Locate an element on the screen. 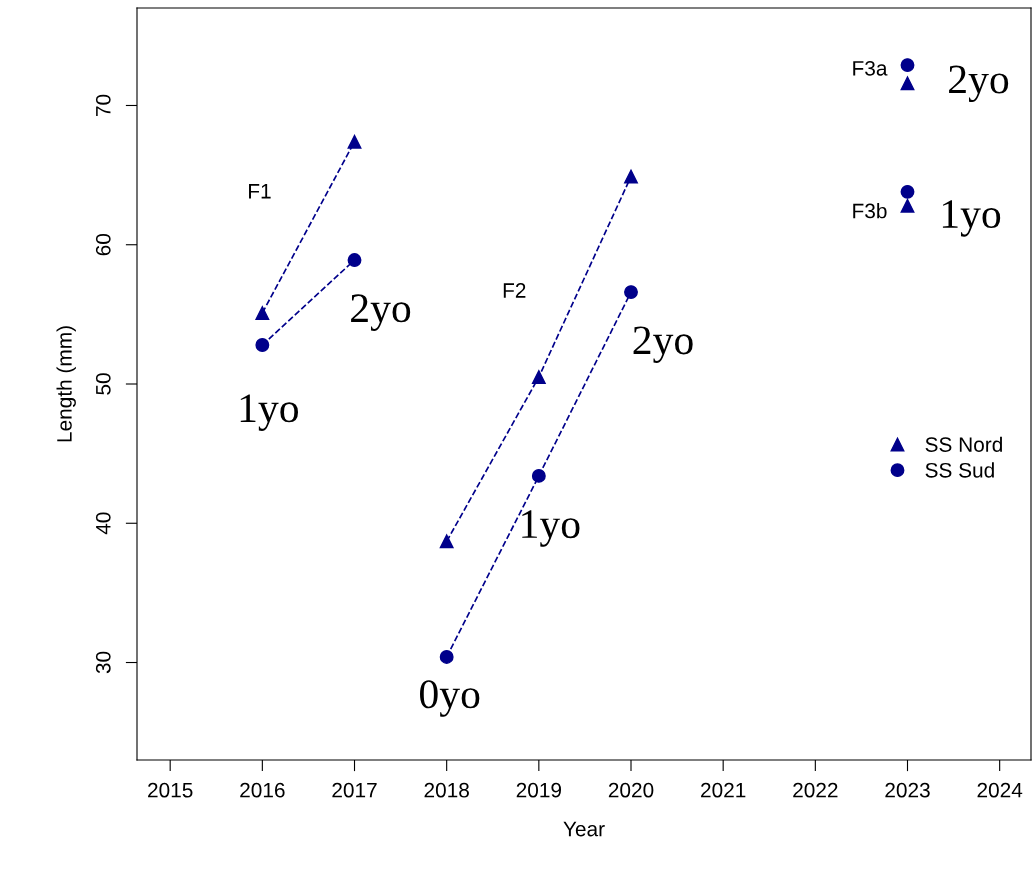 This screenshot has width=1032, height=890. y-tick-label: 60 is located at coordinates (103, 244).